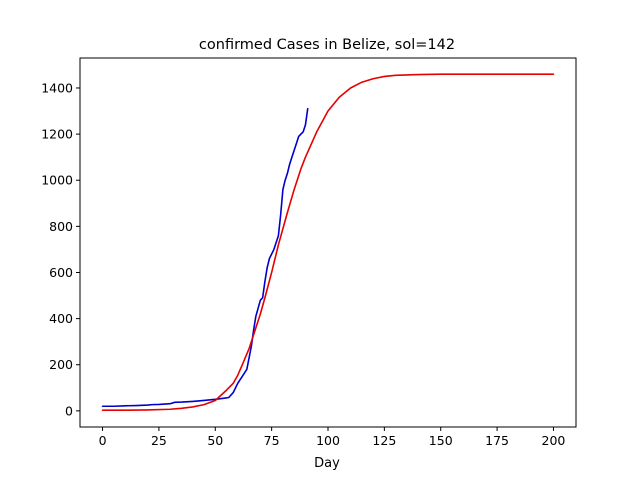  Describe the element at coordinates (327, 463) in the screenshot. I see `x-axis-label: Day` at that location.